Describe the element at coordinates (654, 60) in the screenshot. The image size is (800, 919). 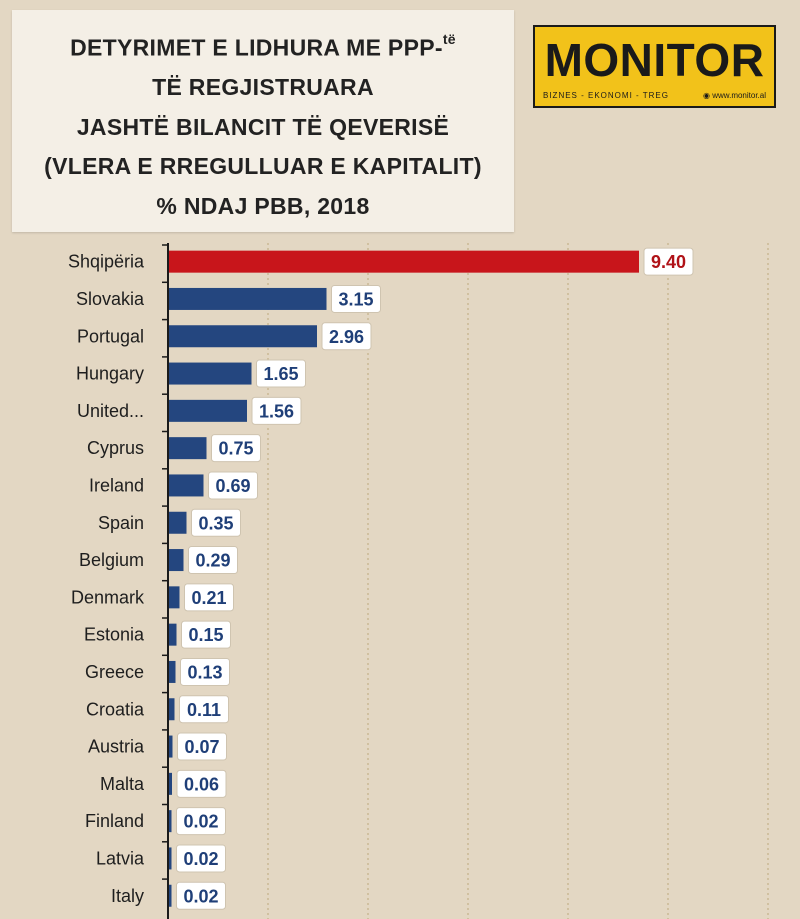
I see `logo-wordmark: MONITOR` at that location.